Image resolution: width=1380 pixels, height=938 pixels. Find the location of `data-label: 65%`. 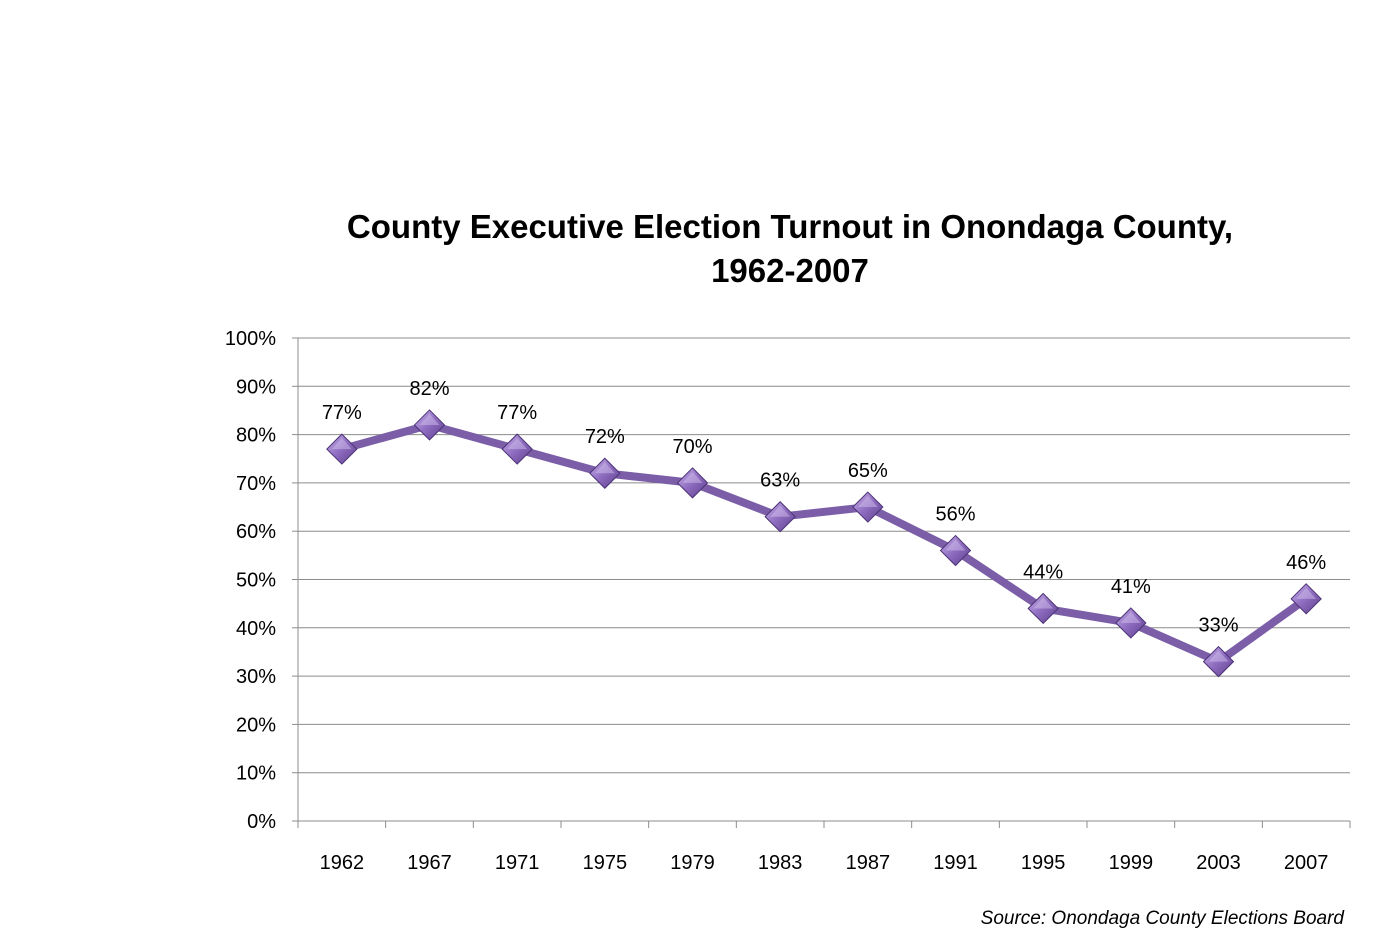

data-label: 65% is located at coordinates (868, 471).